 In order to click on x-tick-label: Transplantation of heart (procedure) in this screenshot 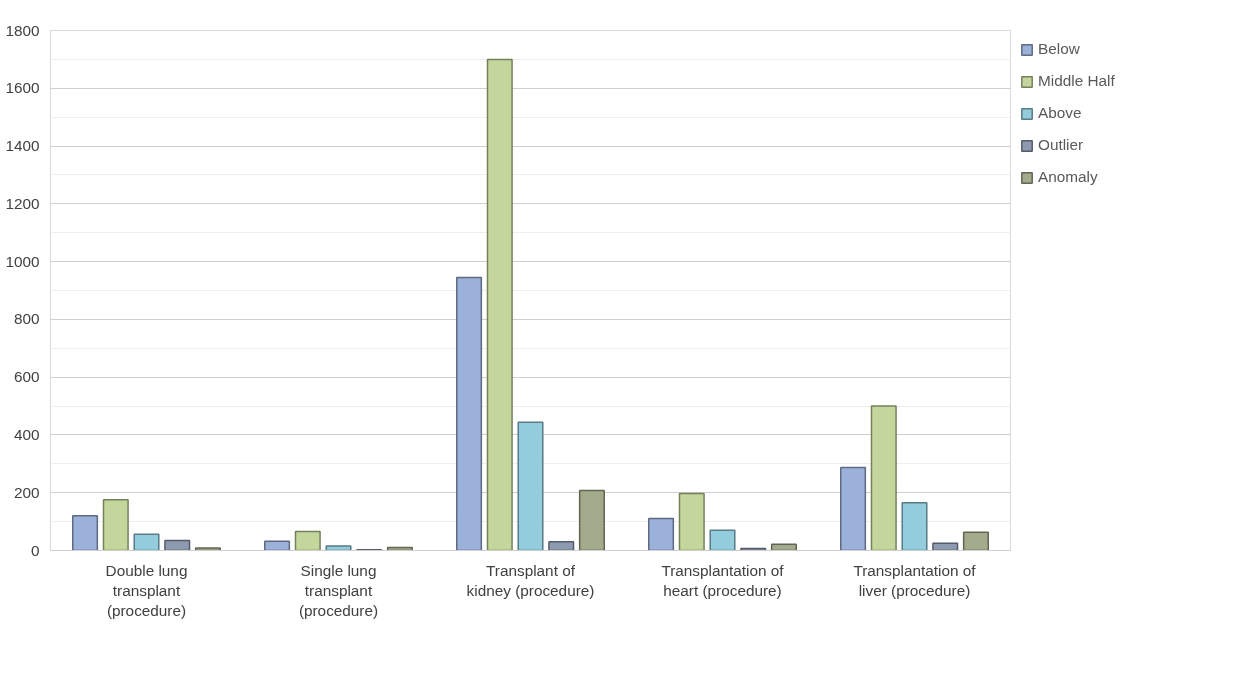, I will do `click(723, 580)`.